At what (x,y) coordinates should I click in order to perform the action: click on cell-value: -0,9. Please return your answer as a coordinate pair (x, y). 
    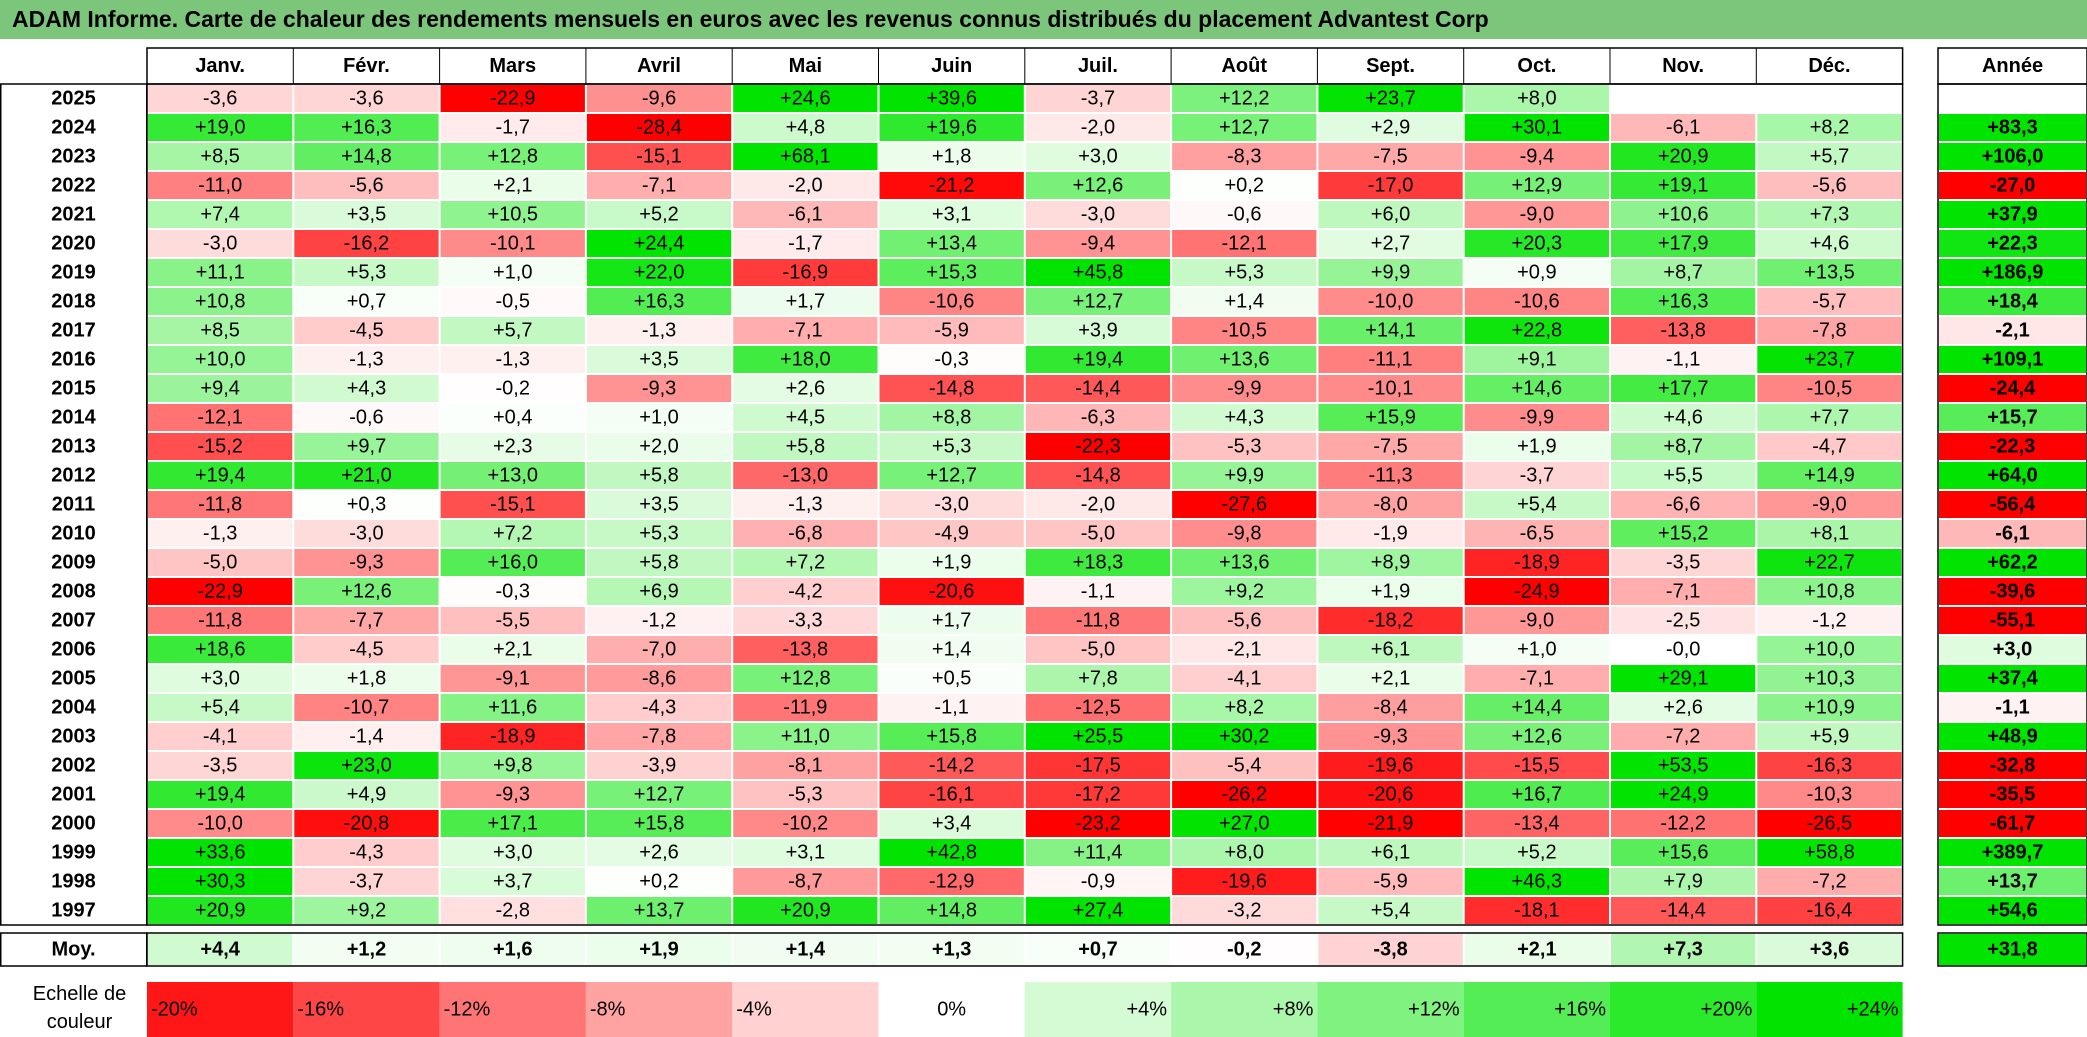
    Looking at the image, I should click on (1098, 882).